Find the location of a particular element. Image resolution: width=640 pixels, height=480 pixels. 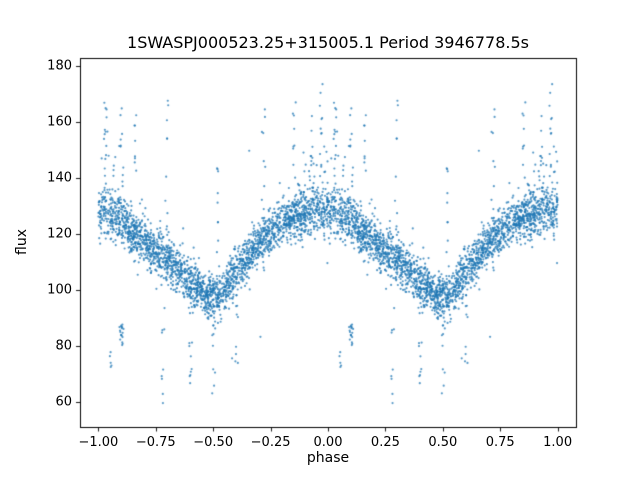

x-tick-label: −0.50 is located at coordinates (213, 442).